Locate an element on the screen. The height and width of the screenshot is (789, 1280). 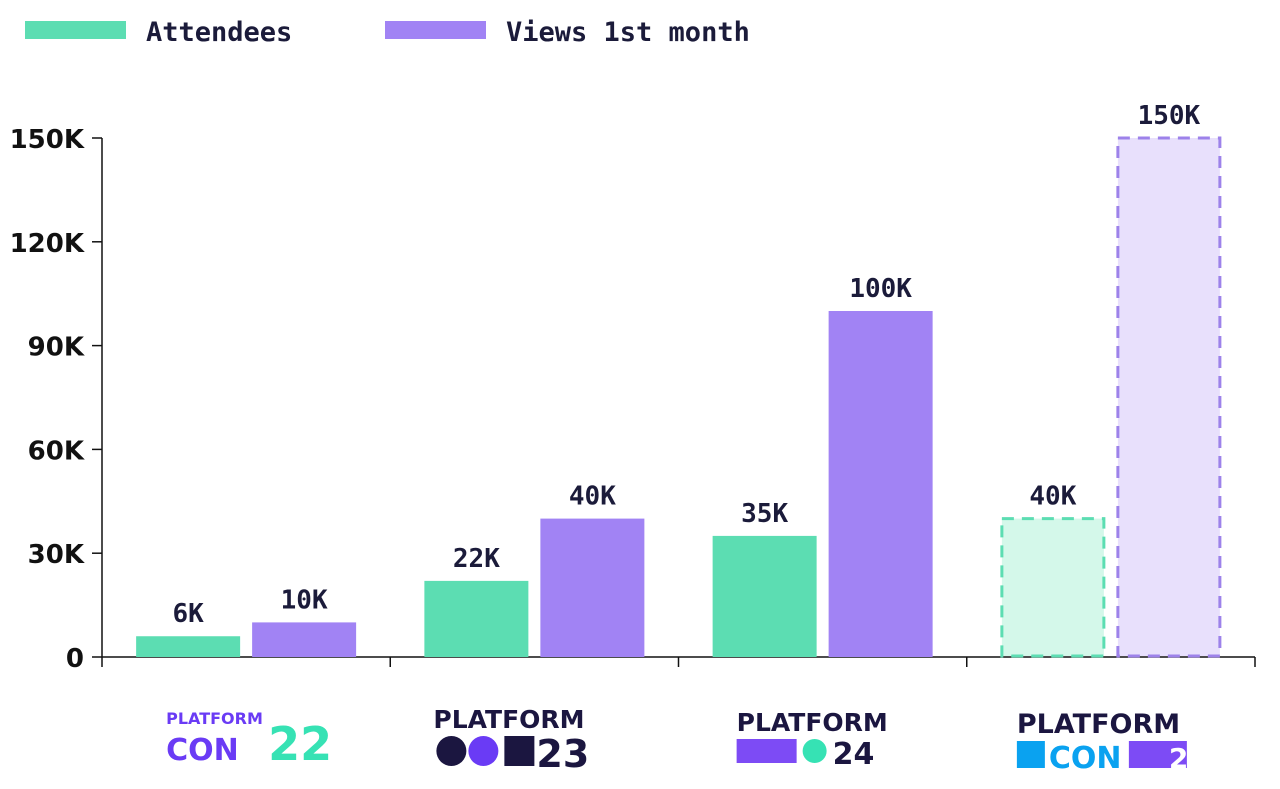
y-tick-label: 120K is located at coordinates (47, 244).